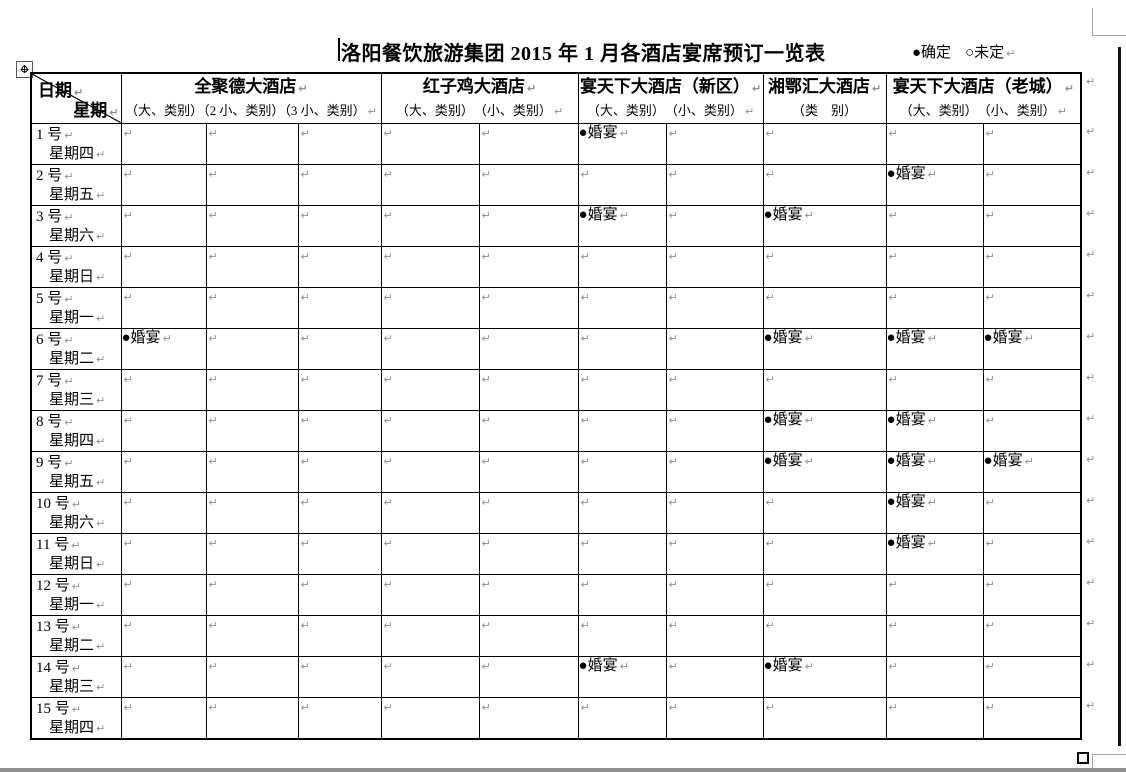  I want to click on day-cell: 7 号 ↵ 星期三 ↵, so click(76, 389).